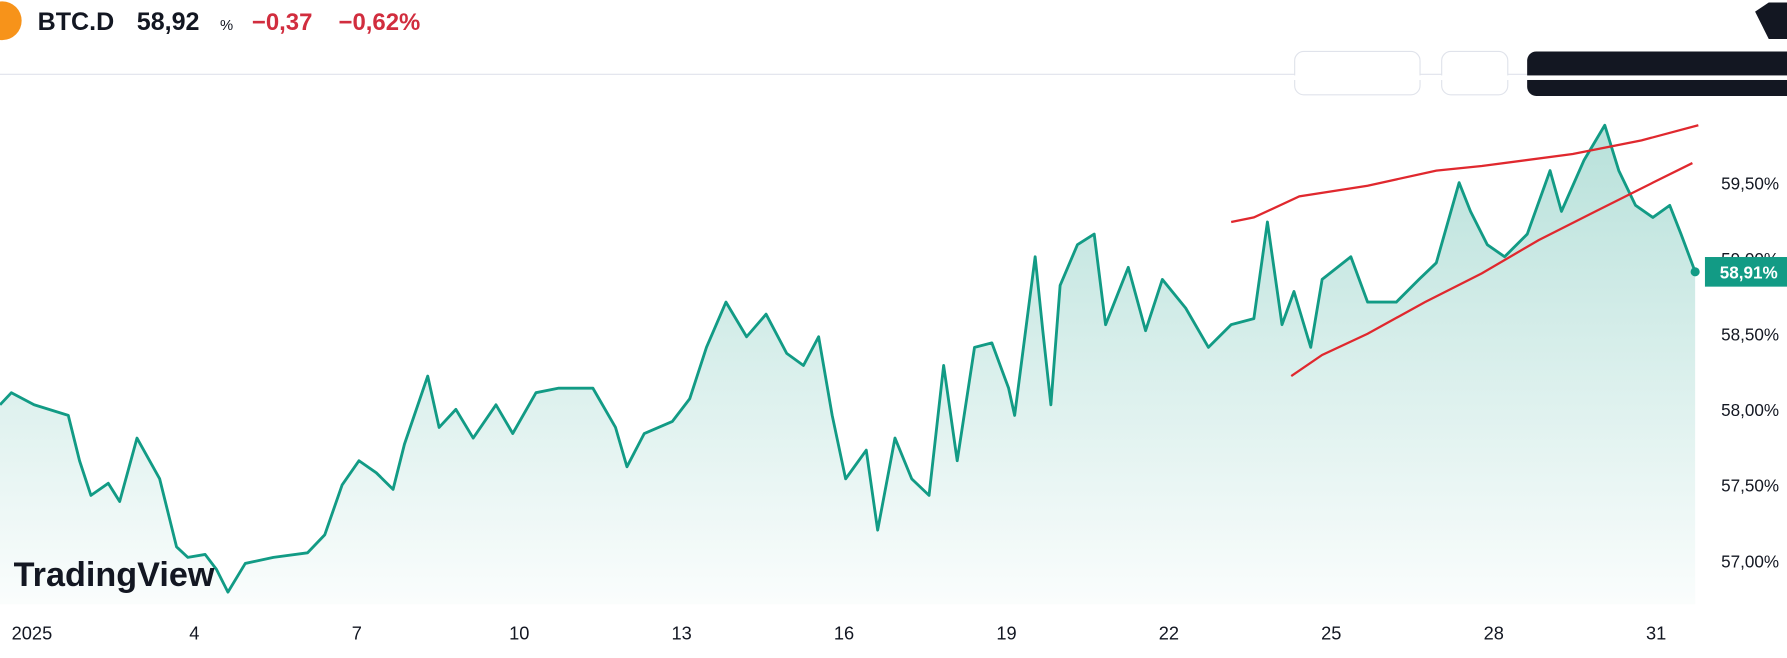 The height and width of the screenshot is (658, 1787). I want to click on last-point, so click(1695, 272).